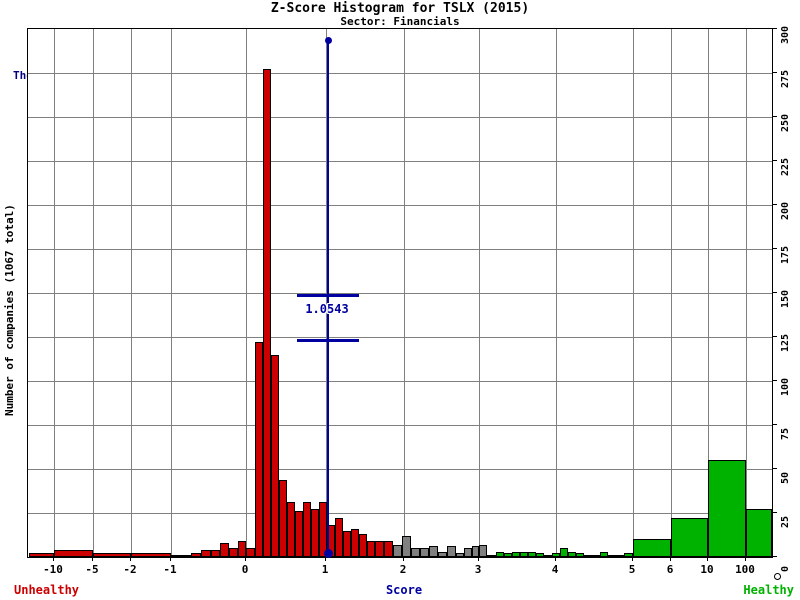  Describe the element at coordinates (400, 8) in the screenshot. I see `chart-title: Z-Score Histogram for TSLX (2015)` at that location.